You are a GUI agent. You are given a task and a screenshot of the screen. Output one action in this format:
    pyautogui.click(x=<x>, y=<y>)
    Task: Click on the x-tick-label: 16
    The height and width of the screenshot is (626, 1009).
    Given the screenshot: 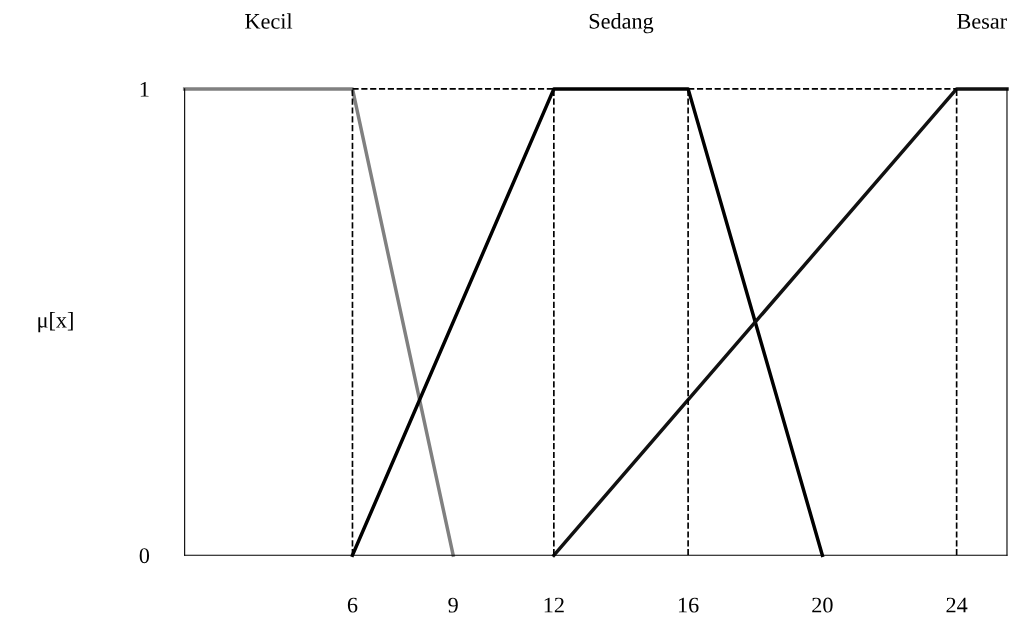 What is the action you would take?
    pyautogui.click(x=688, y=605)
    